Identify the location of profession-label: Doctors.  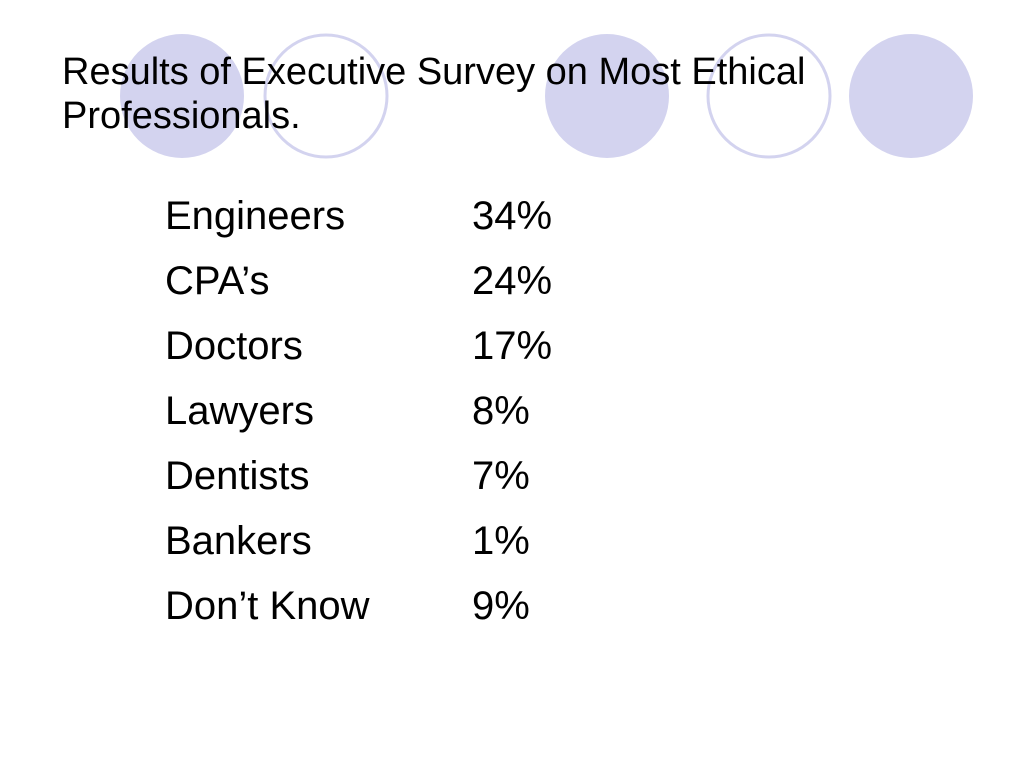
(234, 346).